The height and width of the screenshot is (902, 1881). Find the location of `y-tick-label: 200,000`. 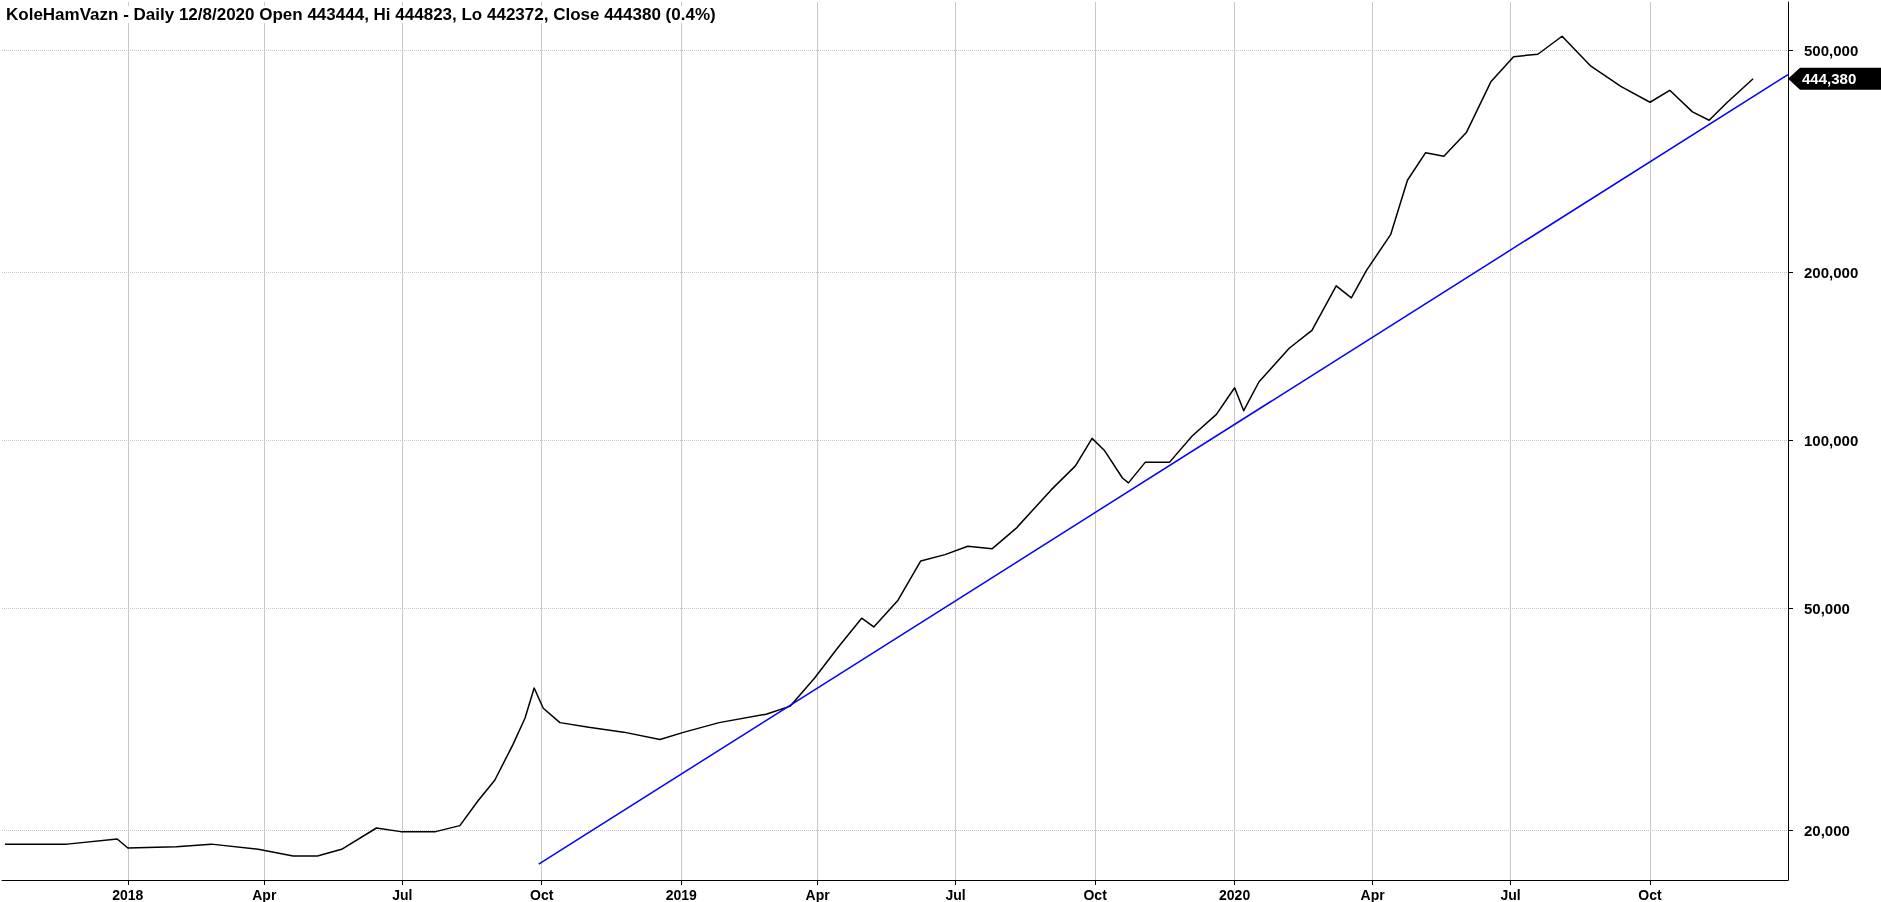

y-tick-label: 200,000 is located at coordinates (1831, 272).